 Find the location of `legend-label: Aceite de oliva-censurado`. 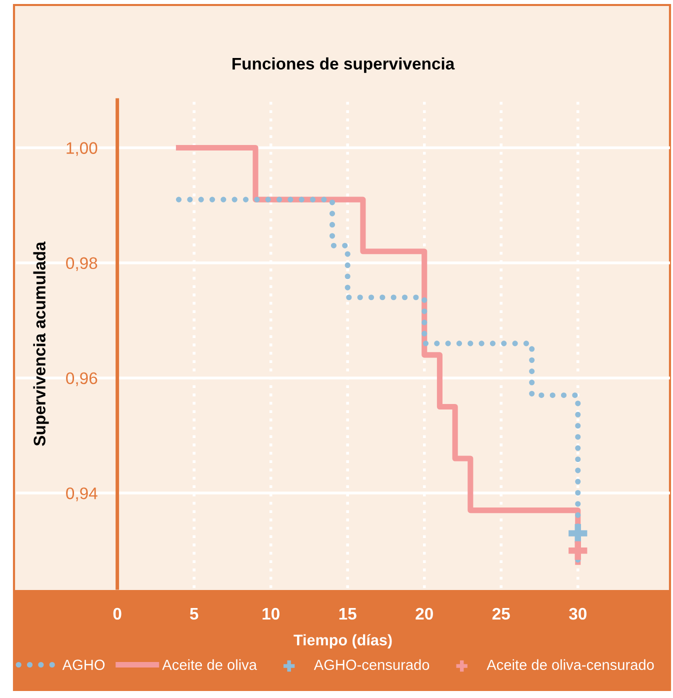

legend-label: Aceite de oliva-censurado is located at coordinates (570, 664).